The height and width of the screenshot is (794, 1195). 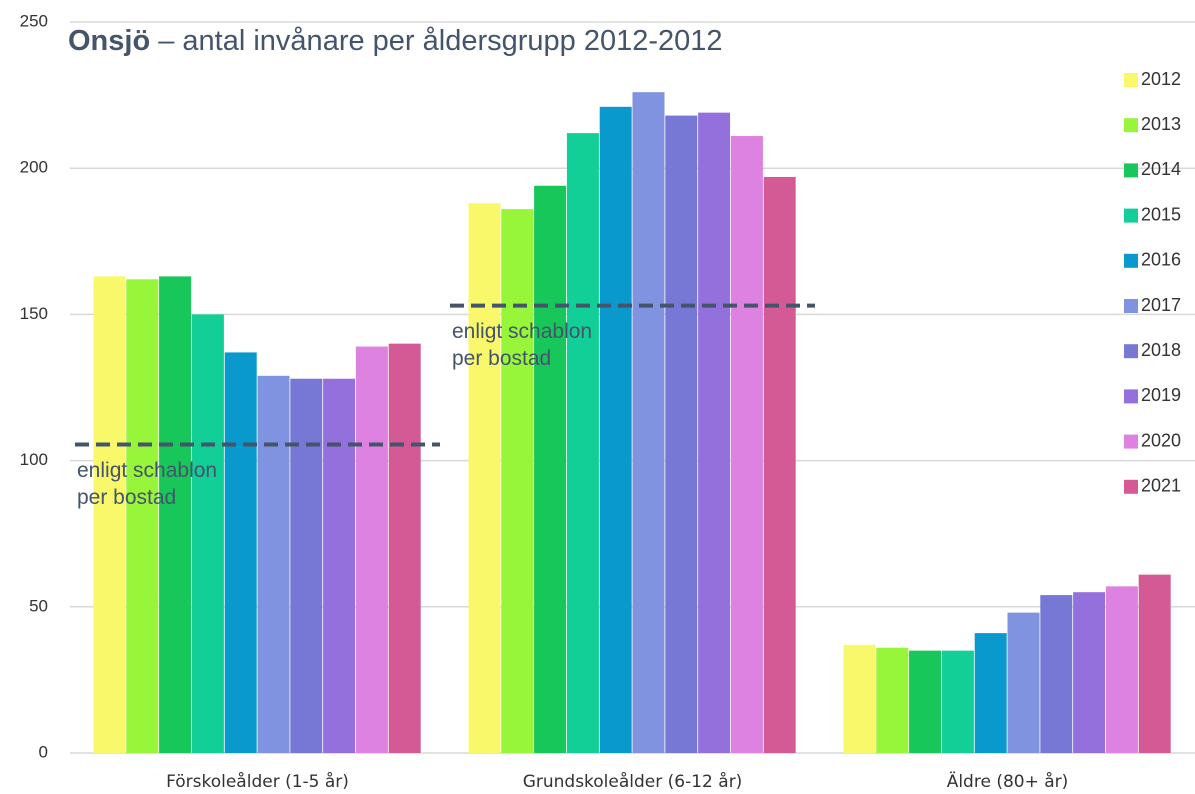 I want to click on title-bold: Onsjö, so click(x=109, y=41).